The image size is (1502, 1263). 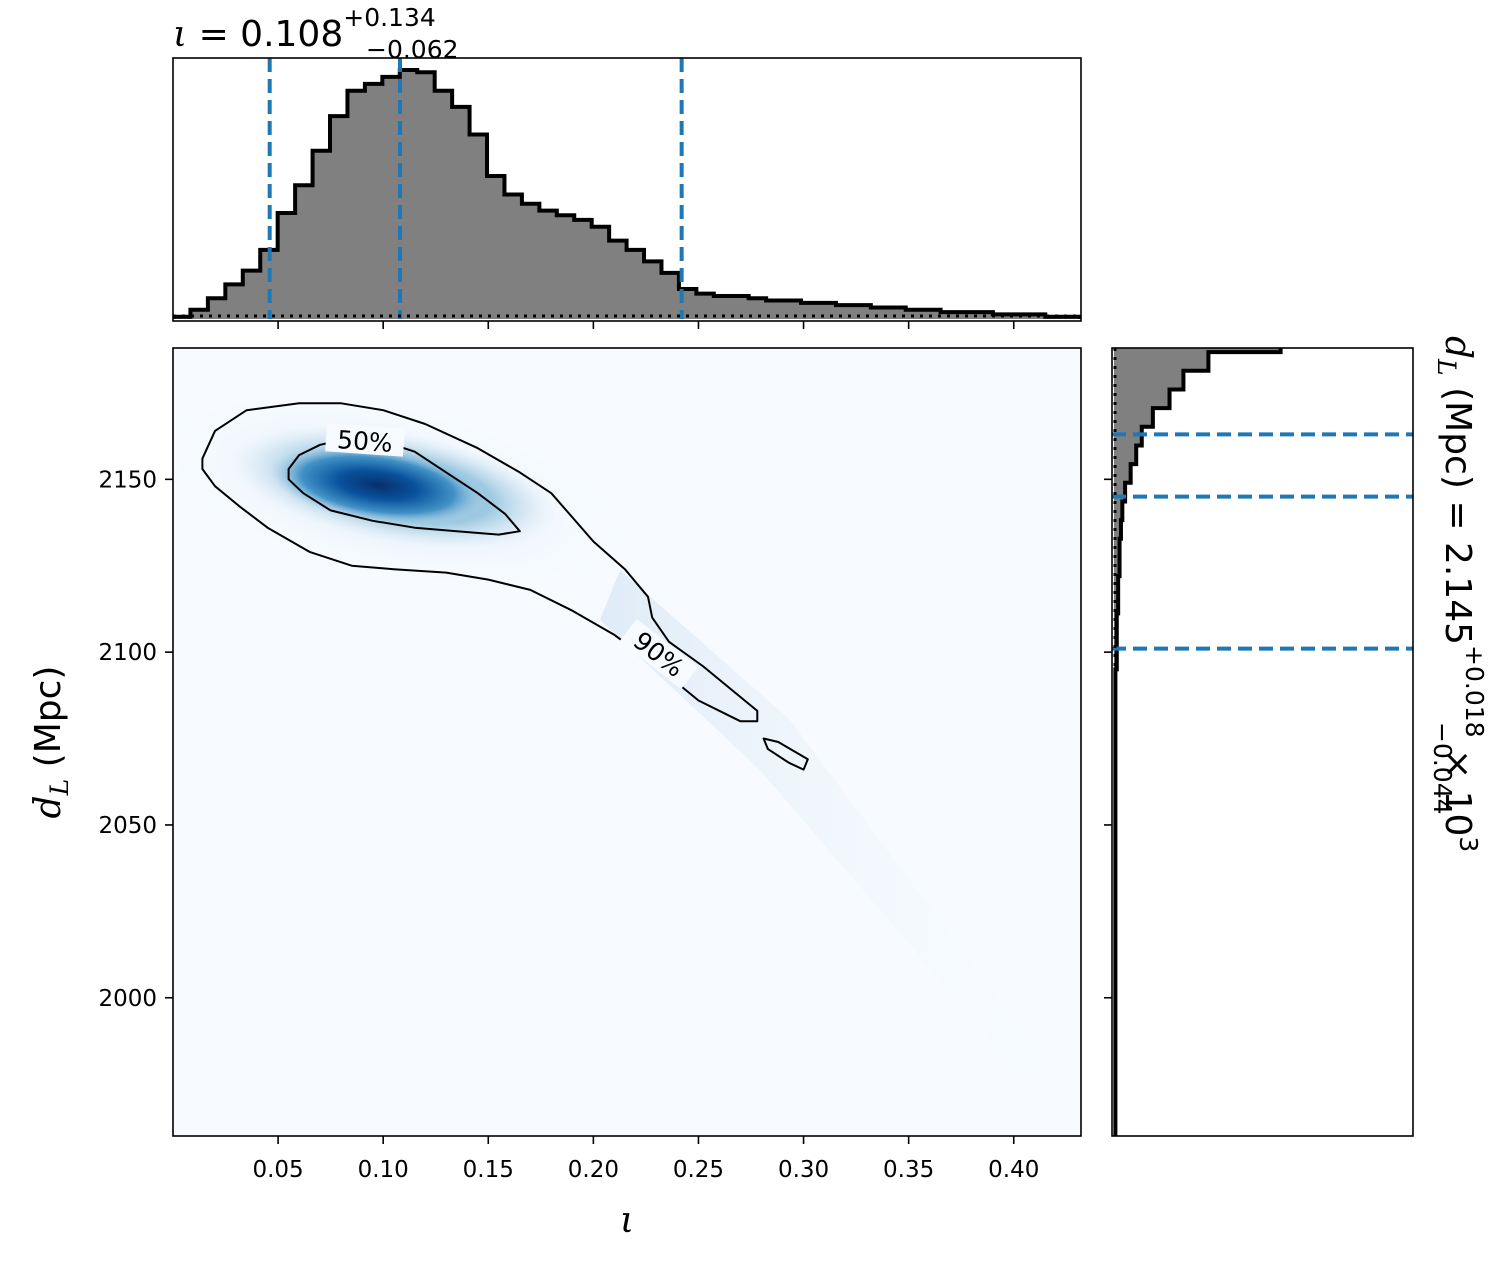 I want to click on iota-hist-fill, so click(x=627, y=194).